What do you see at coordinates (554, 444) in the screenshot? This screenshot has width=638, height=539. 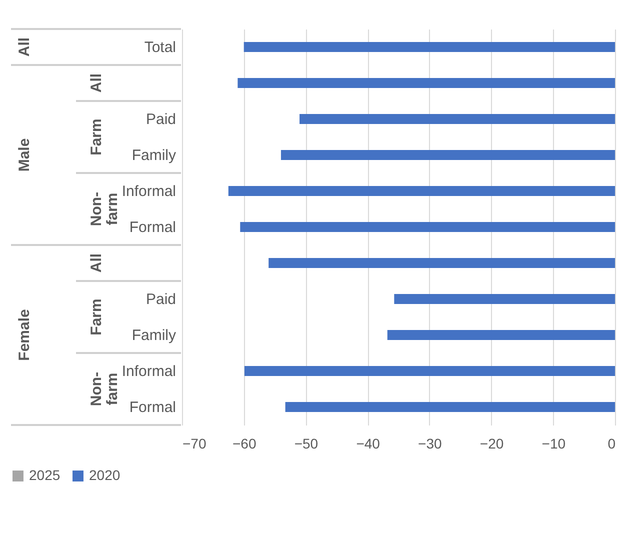 I see `x-tick-label: −10` at bounding box center [554, 444].